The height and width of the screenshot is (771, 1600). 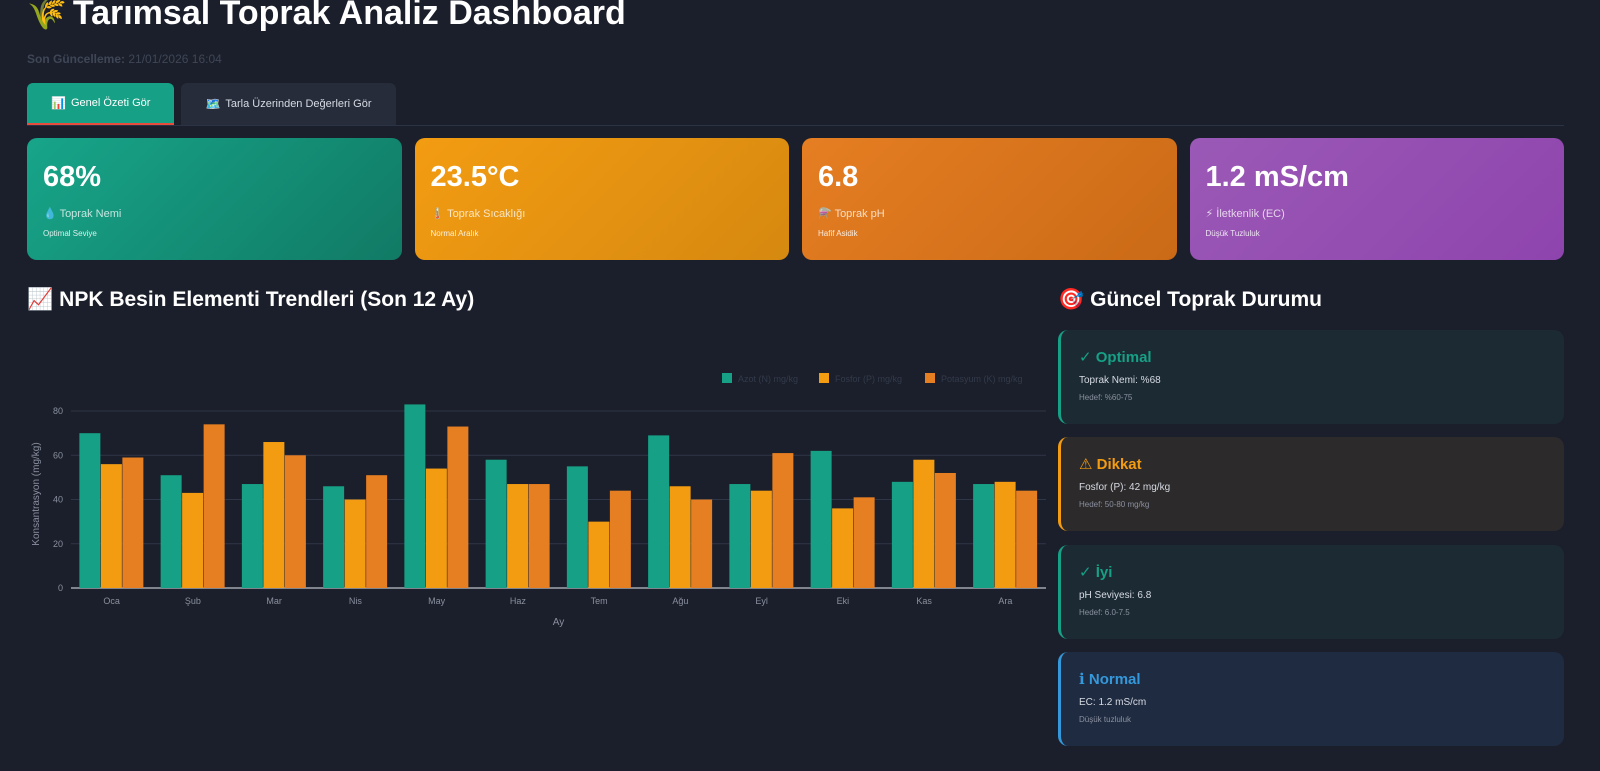 I want to click on page-title: 🌾 Tarımsal Toprak Analiz Dashboard, so click(x=326, y=16).